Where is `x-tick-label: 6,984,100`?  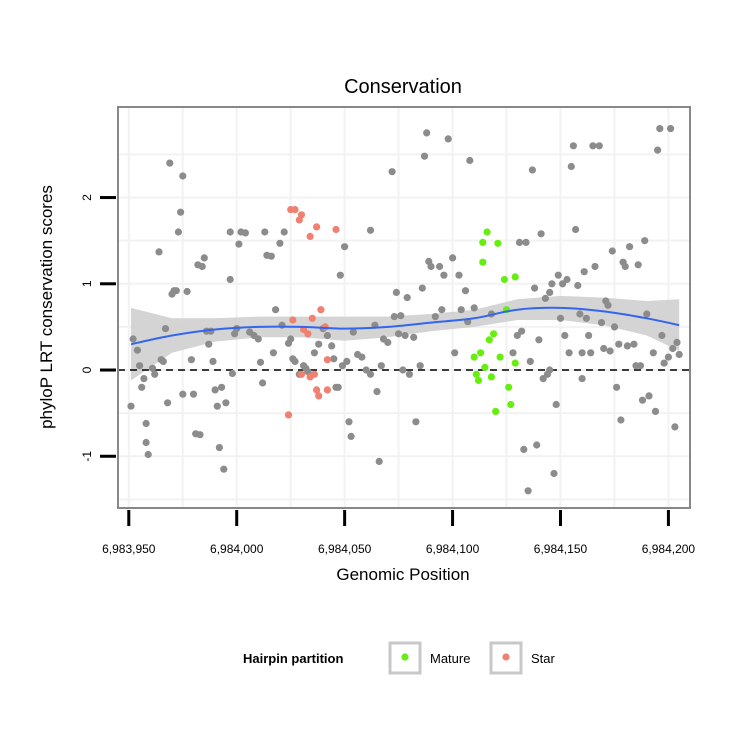
x-tick-label: 6,984,100 is located at coordinates (453, 549).